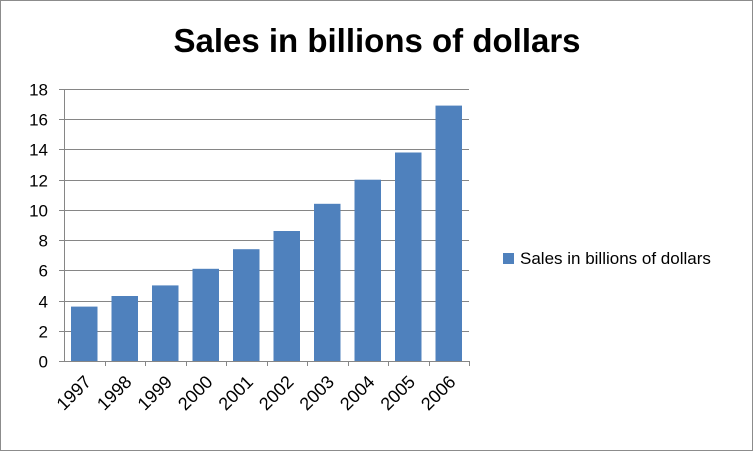 This screenshot has width=753, height=452. What do you see at coordinates (438, 393) in the screenshot?
I see `x-tick-label: 2006` at bounding box center [438, 393].